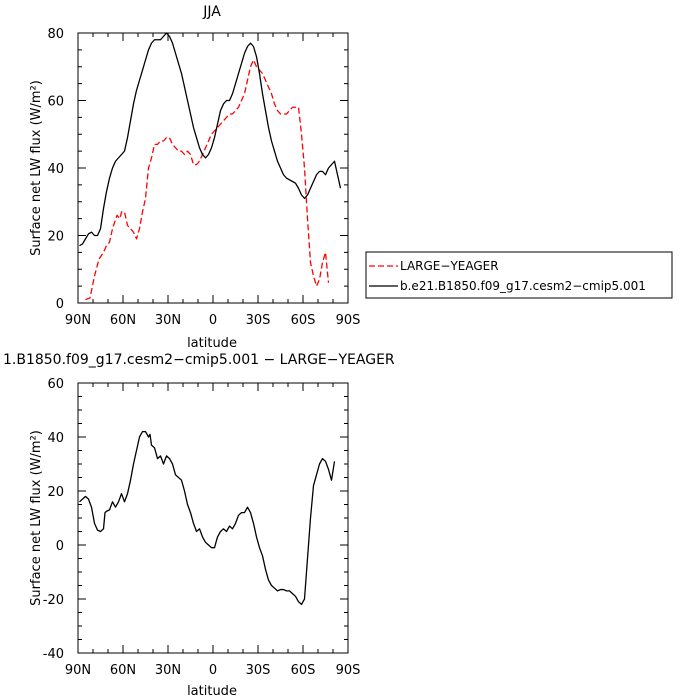 Image resolution: width=700 pixels, height=700 pixels. I want to click on bottom-x-tick-label: 0, so click(213, 670).